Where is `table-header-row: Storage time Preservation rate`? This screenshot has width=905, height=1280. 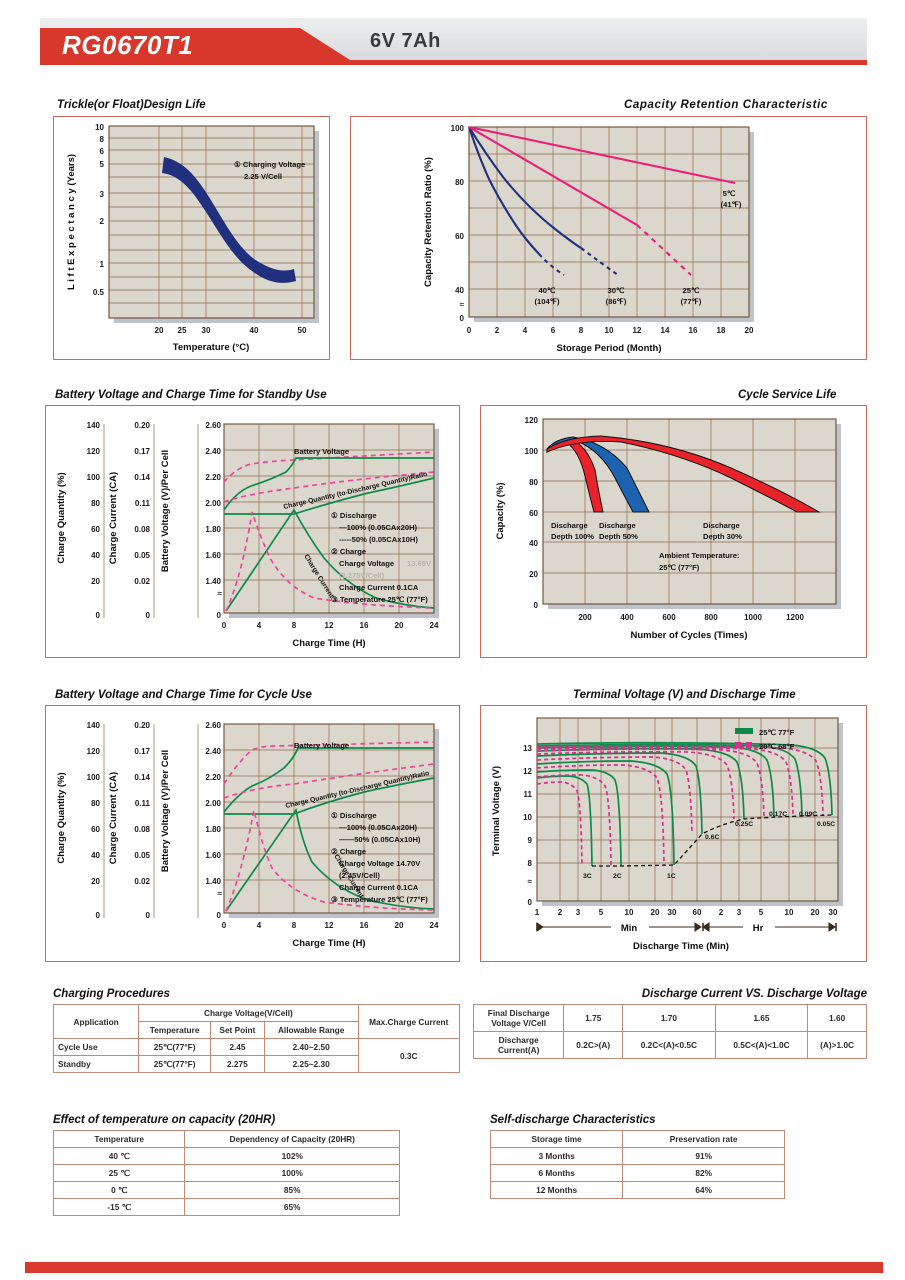
table-header-row: Storage time Preservation rate is located at coordinates (637, 1139).